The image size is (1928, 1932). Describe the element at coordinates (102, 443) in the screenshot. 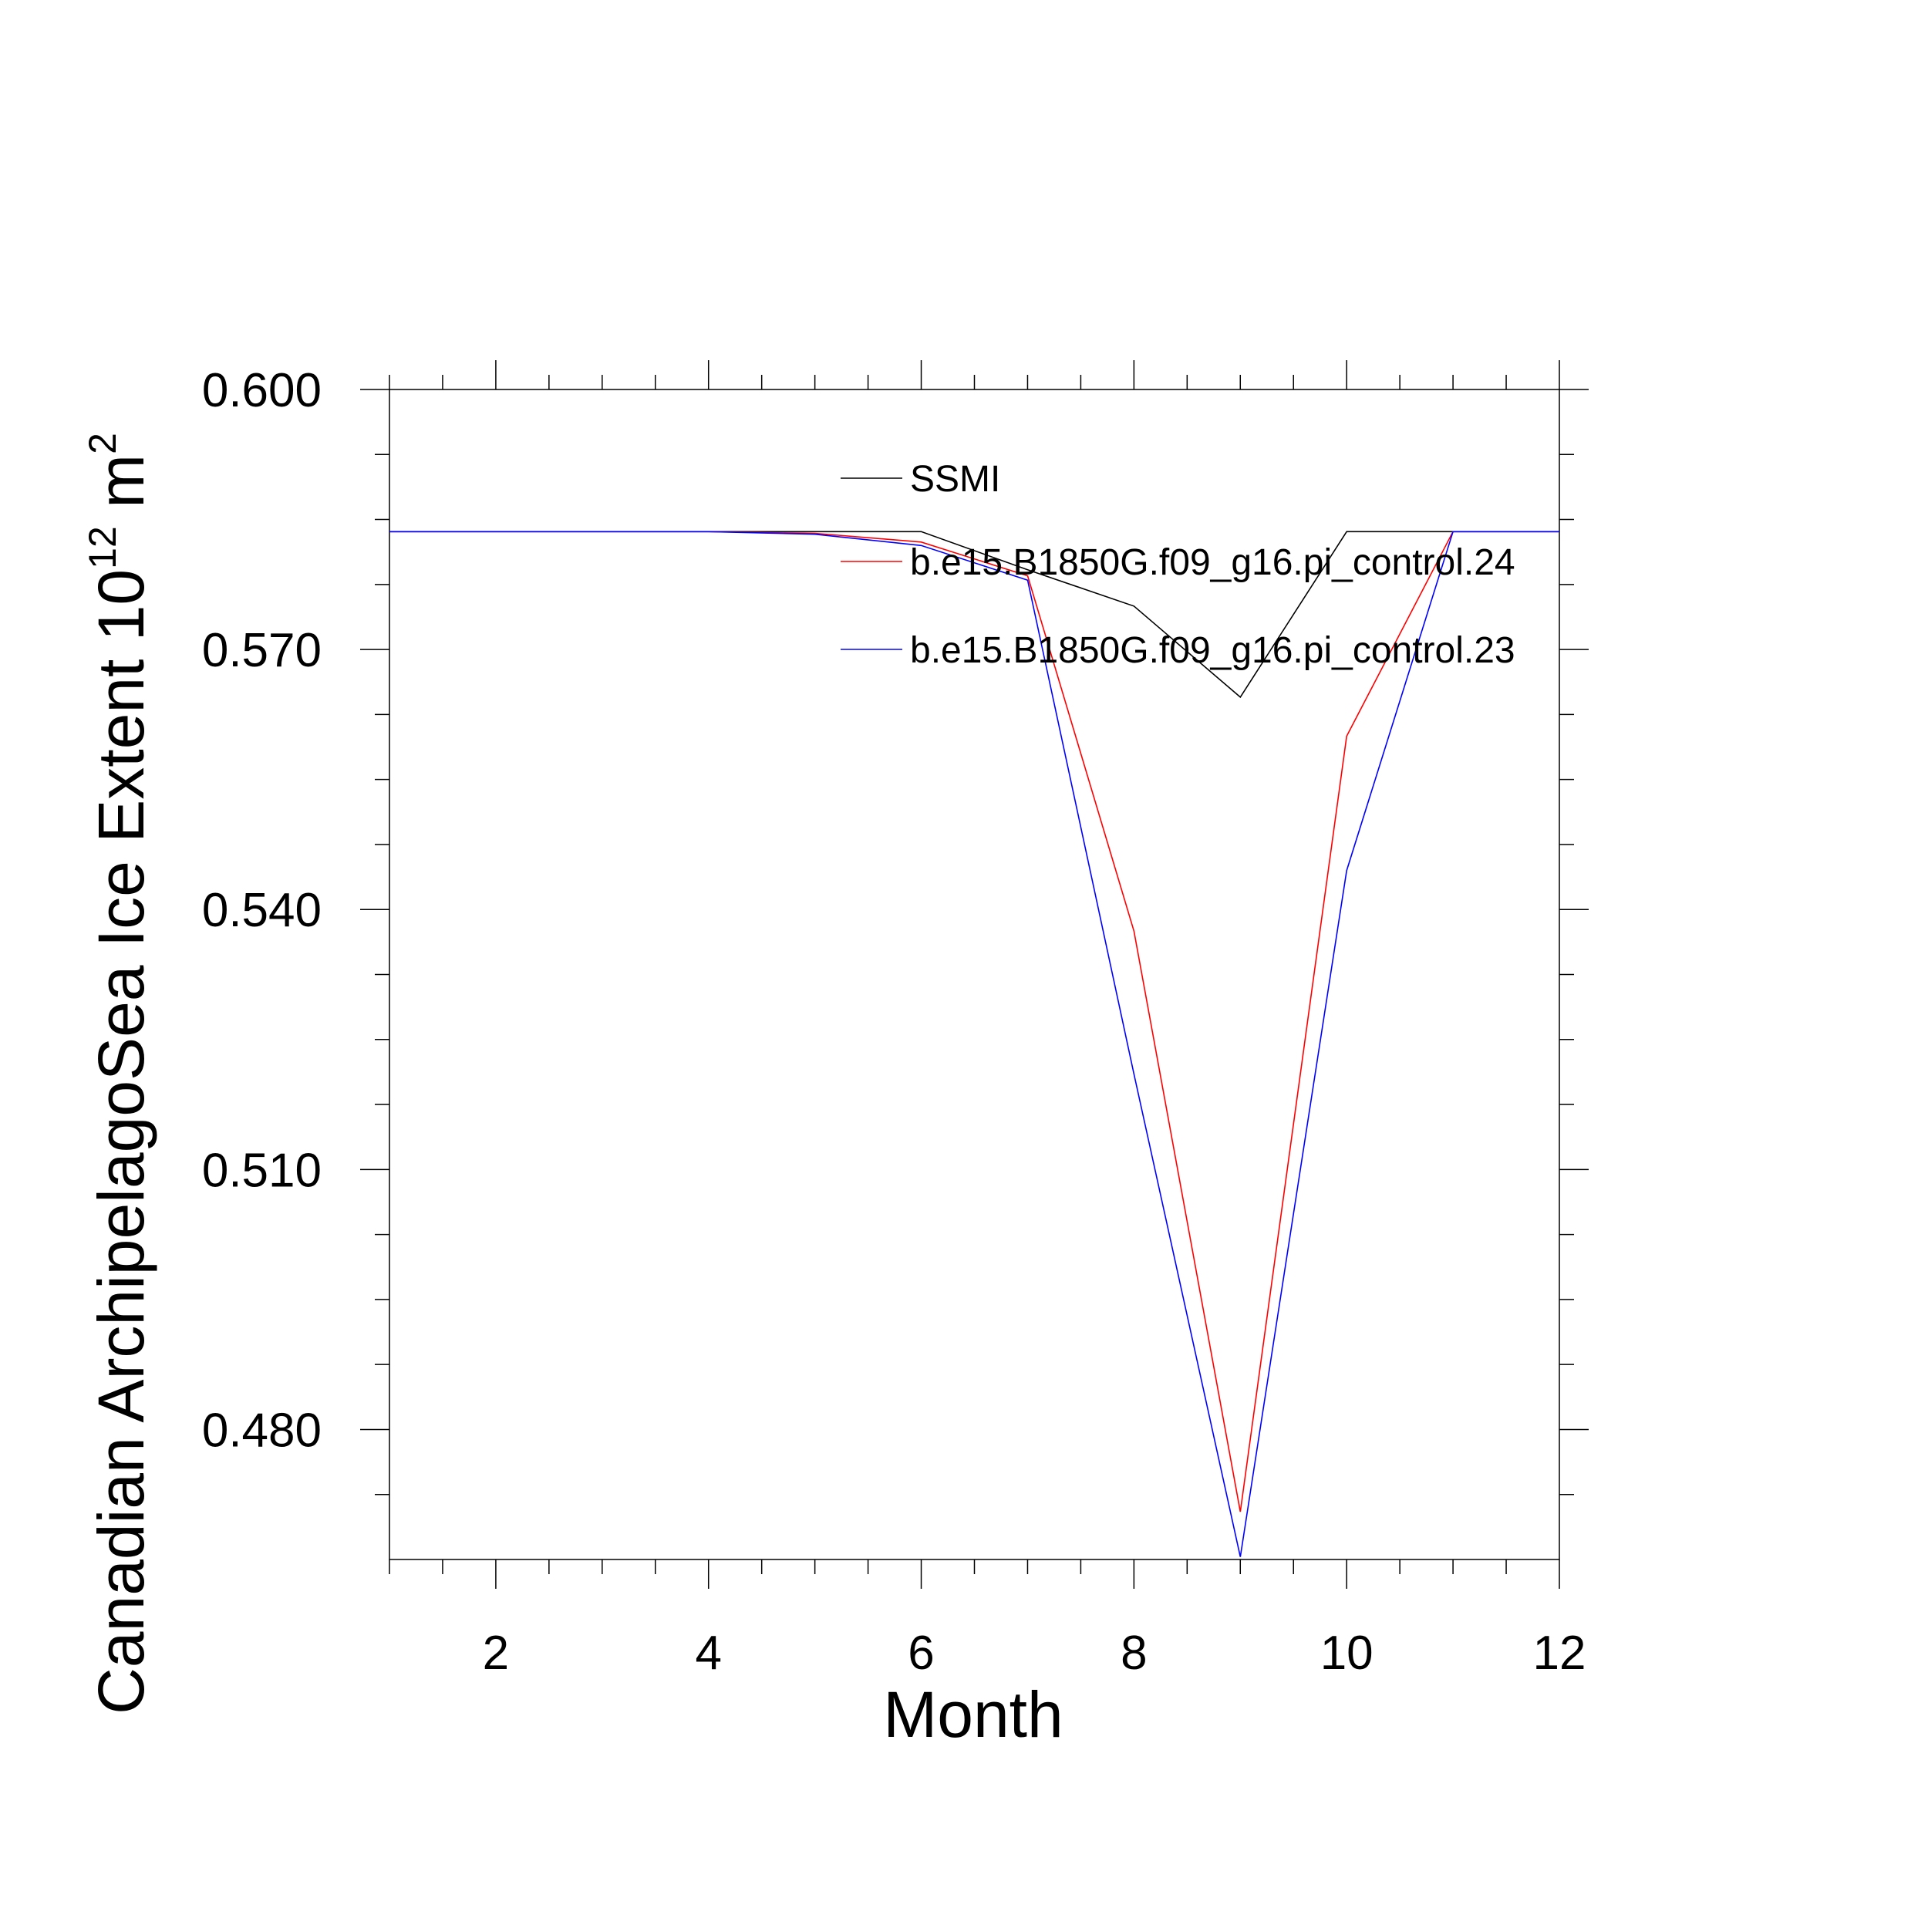

I see `y-axis-title-unit-exponent: 2` at that location.